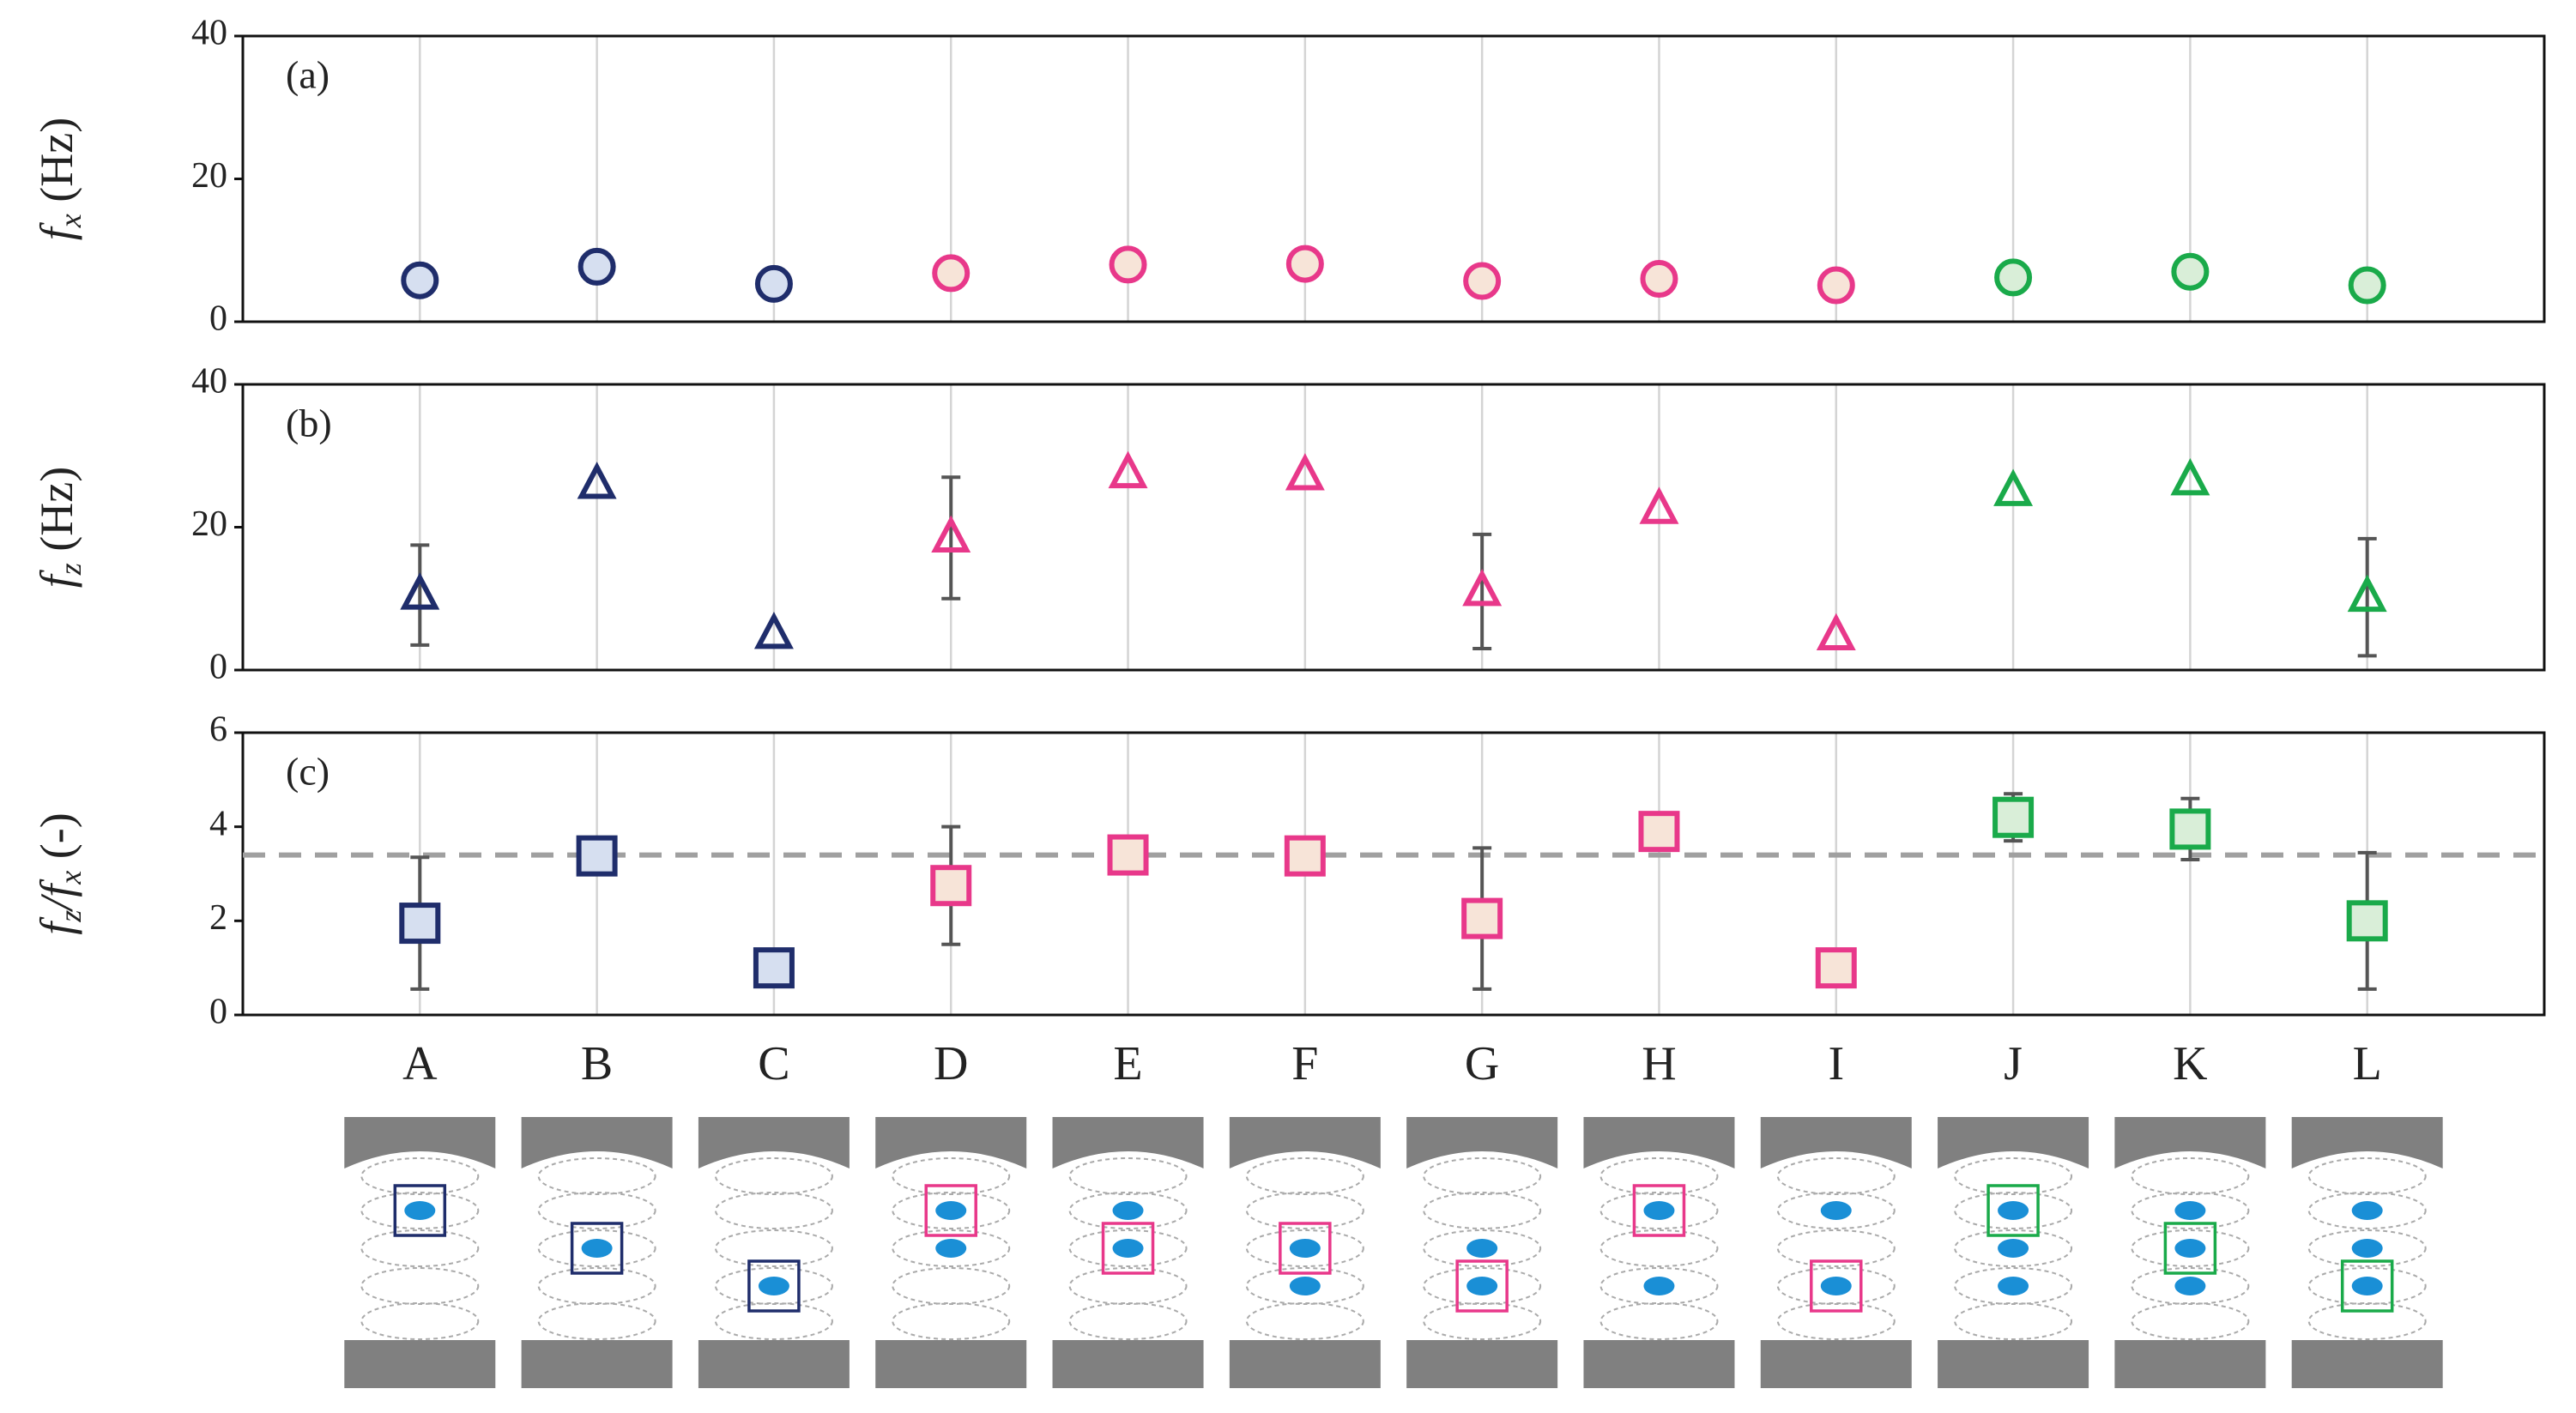  I want to click on y-tick-label: 40, so click(209, 33).